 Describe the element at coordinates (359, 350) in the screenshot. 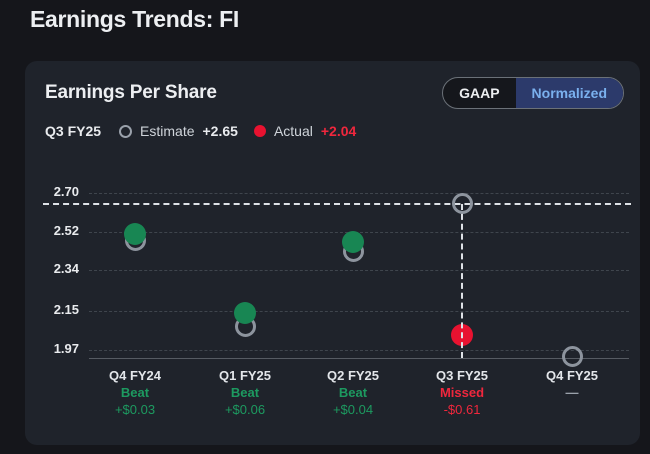

I see `gridline-1.97` at that location.